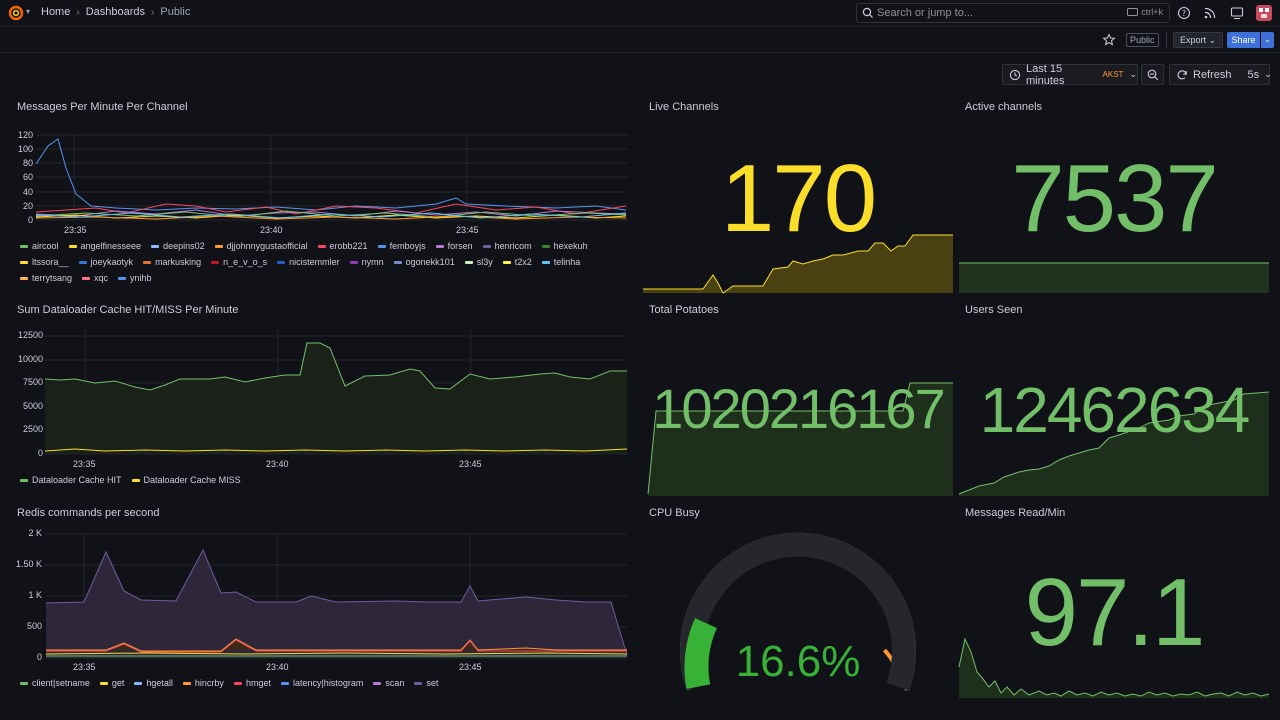 The height and width of the screenshot is (720, 1280). I want to click on legend-item: hexekuh, so click(564, 246).